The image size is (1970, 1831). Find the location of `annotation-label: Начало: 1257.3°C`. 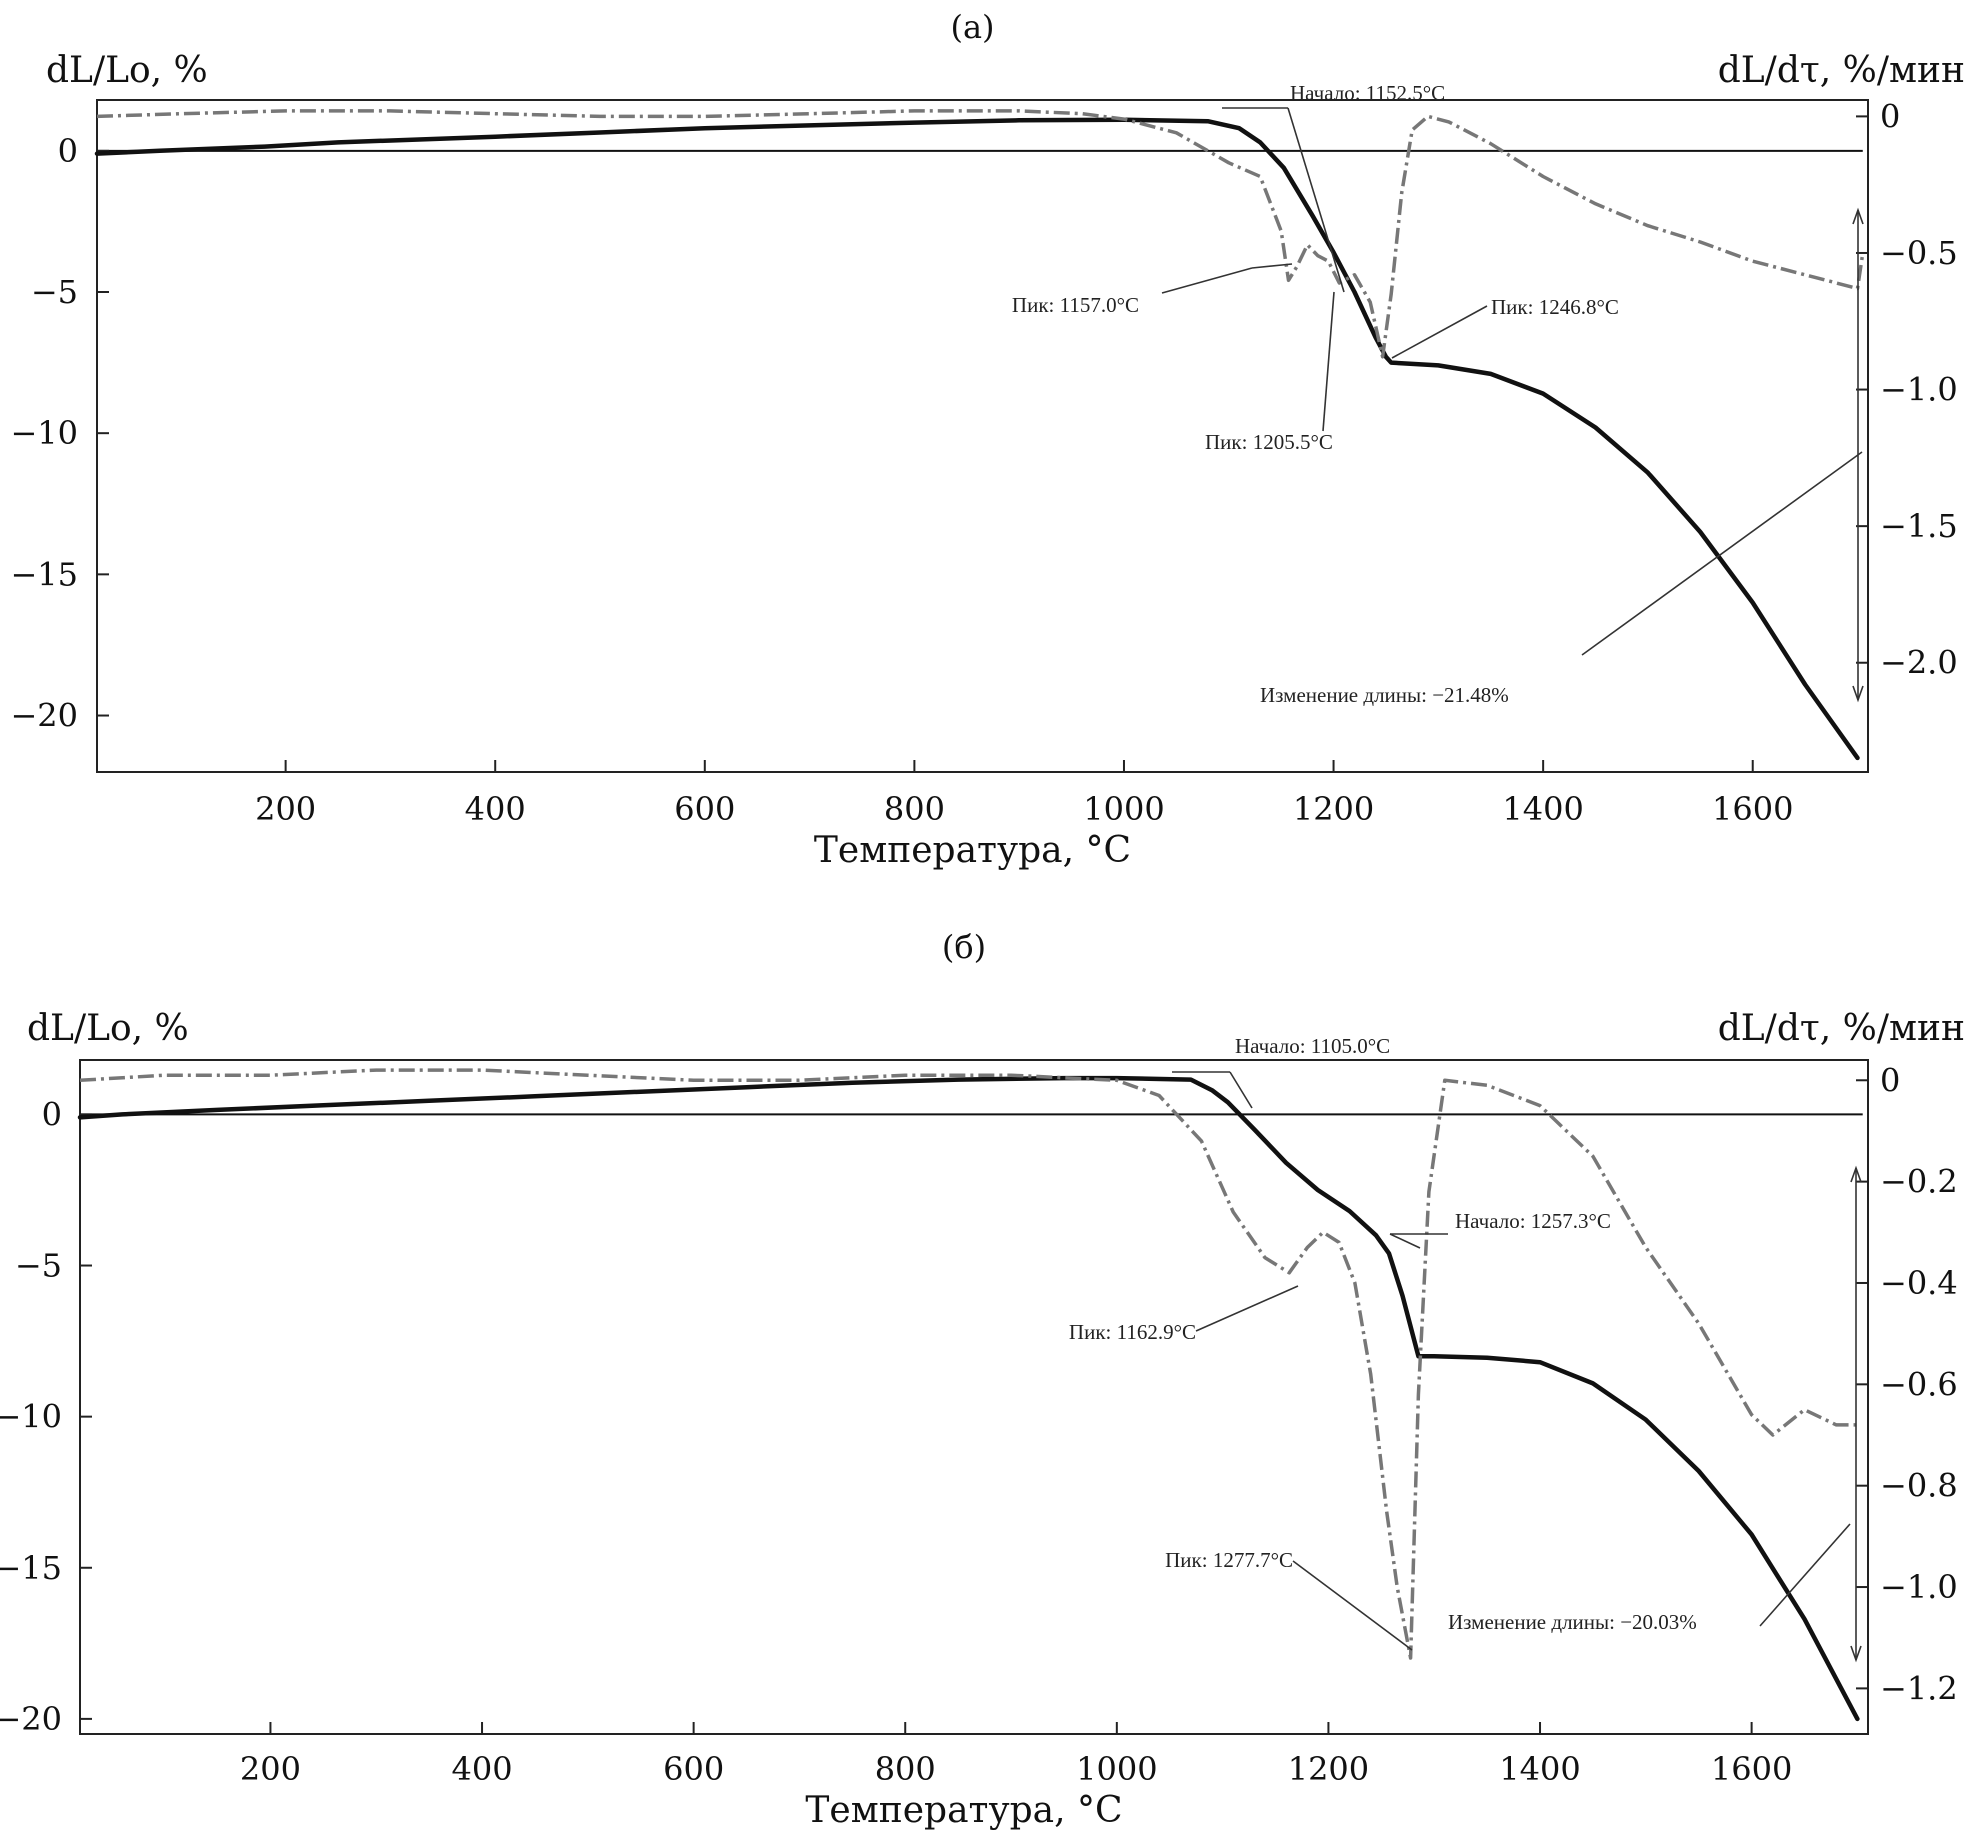

annotation-label: Начало: 1257.3°C is located at coordinates (1533, 1221).